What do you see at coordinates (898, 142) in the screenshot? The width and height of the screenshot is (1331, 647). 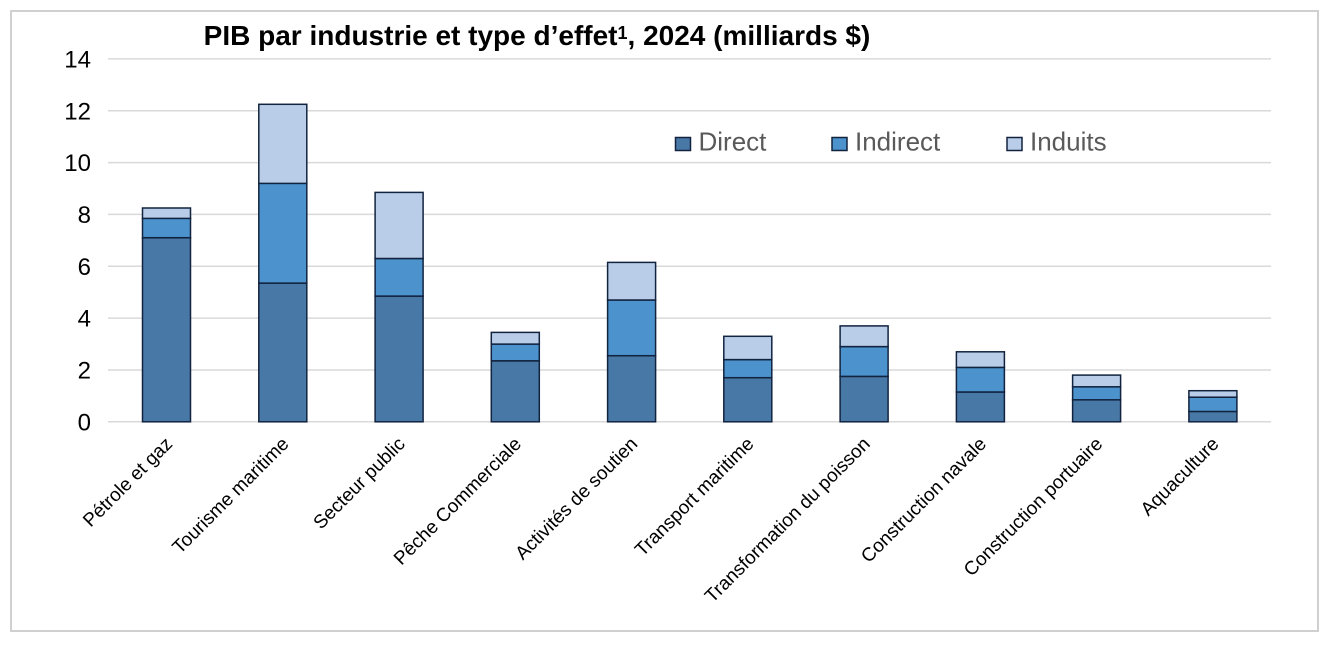 I see `svg-text: Indirect` at bounding box center [898, 142].